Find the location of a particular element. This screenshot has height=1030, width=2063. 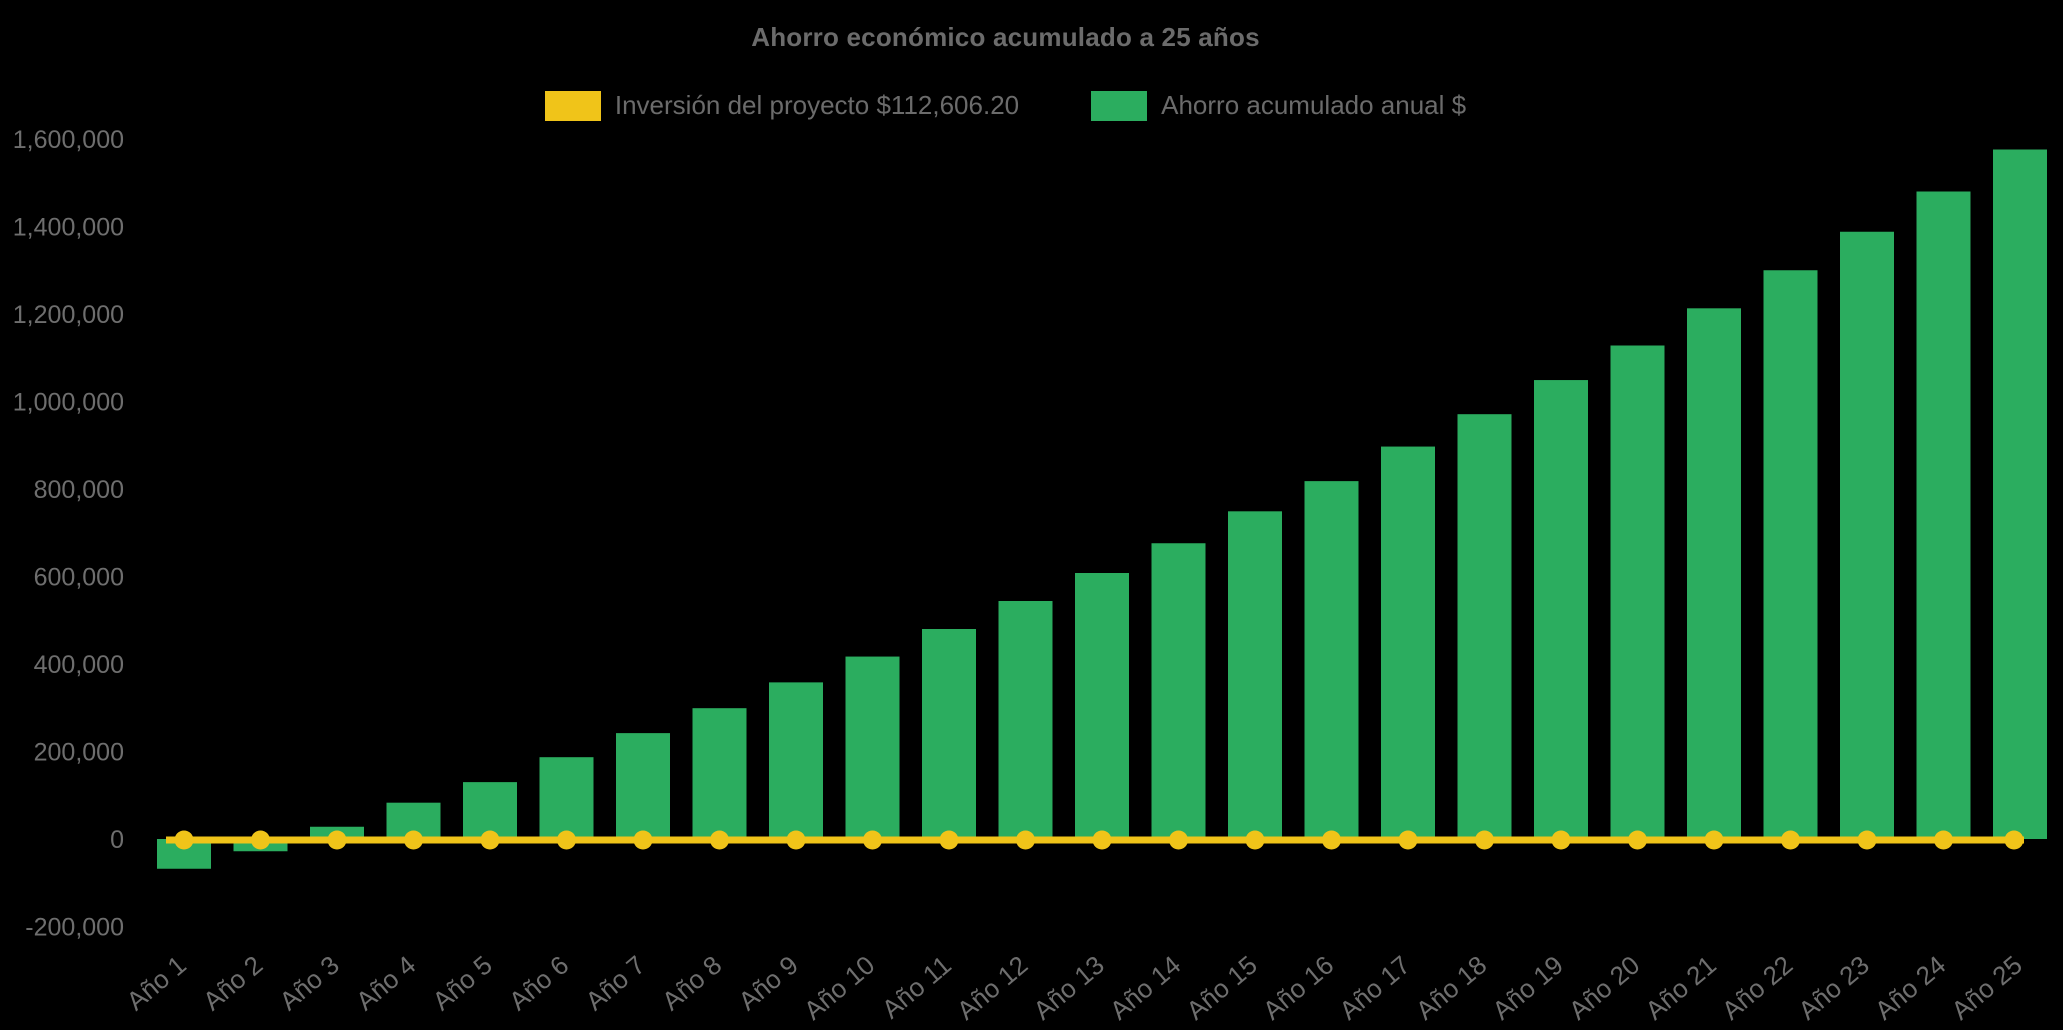

y-tick-label-1000000: 1,000,000 is located at coordinates (68, 403).